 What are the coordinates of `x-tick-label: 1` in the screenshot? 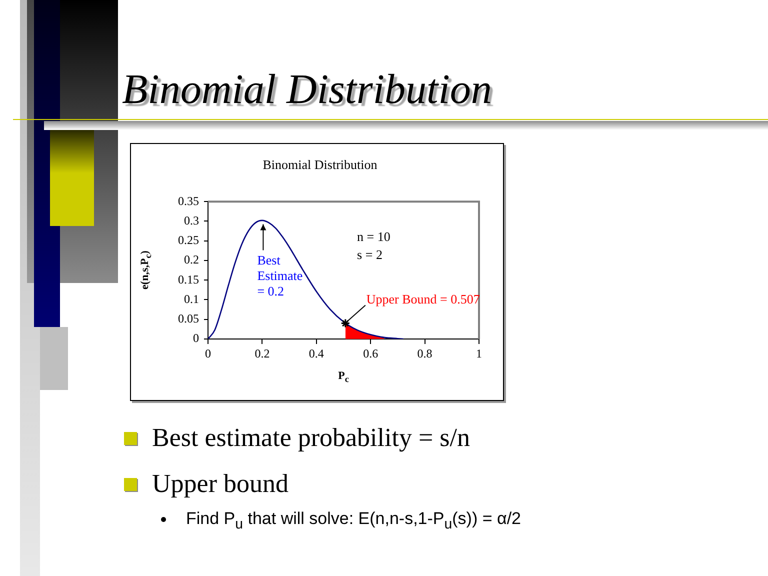 It's located at (479, 353).